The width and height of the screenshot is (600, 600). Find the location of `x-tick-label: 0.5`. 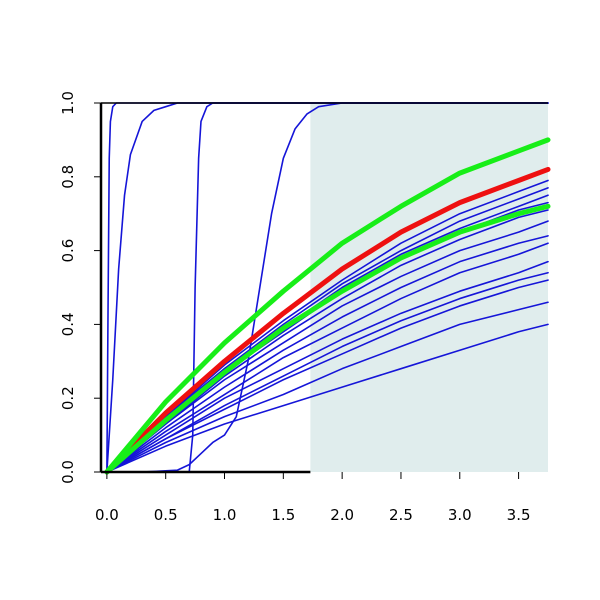

x-tick-label: 0.5 is located at coordinates (166, 515).